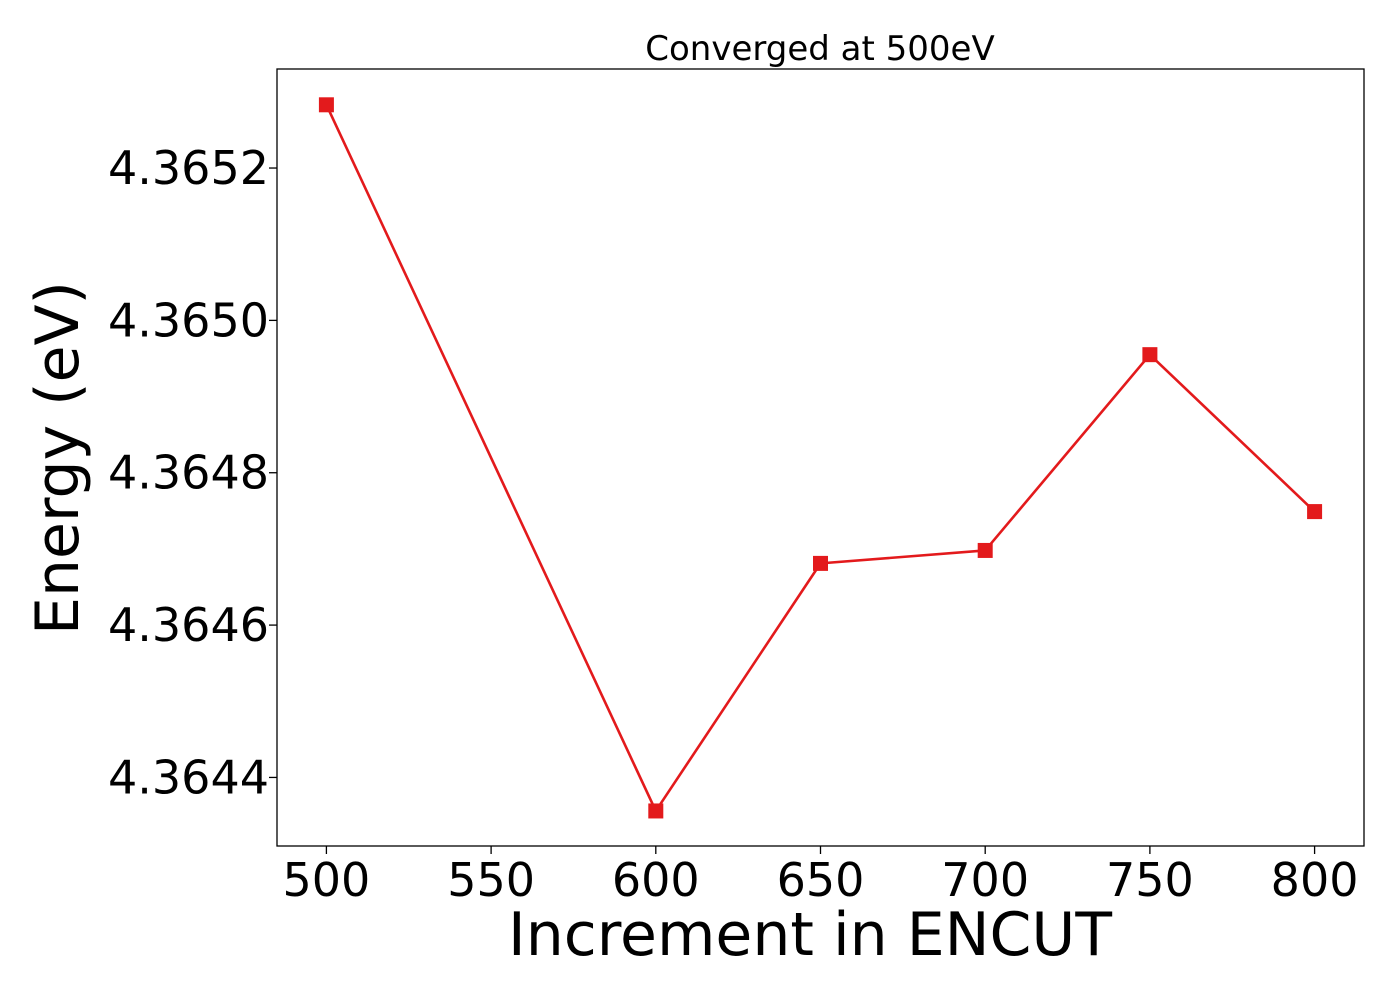 The width and height of the screenshot is (1400, 1000). What do you see at coordinates (1315, 880) in the screenshot?
I see `x-tick-label: 800` at bounding box center [1315, 880].